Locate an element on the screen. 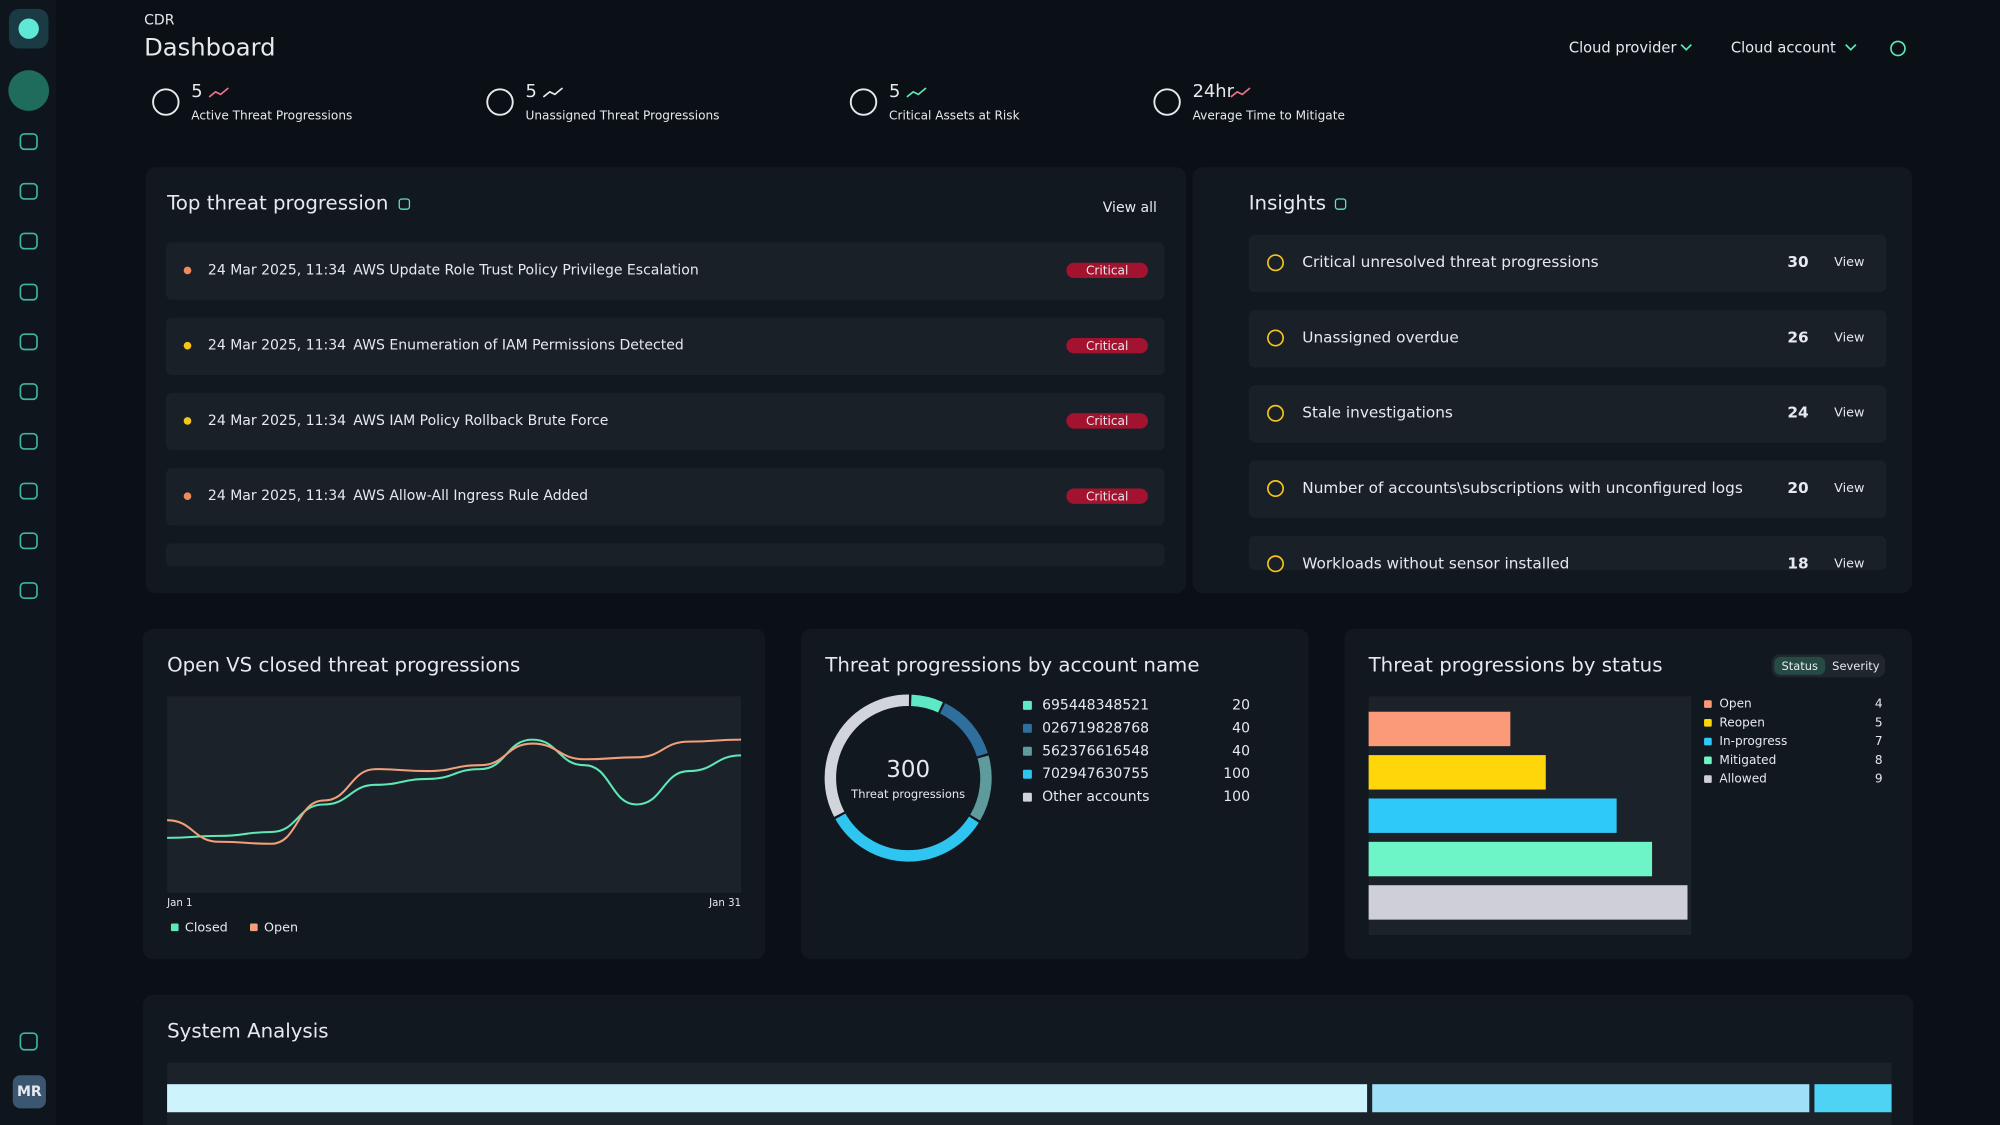 The image size is (2000, 1125). refresh-button is located at coordinates (1898, 48).